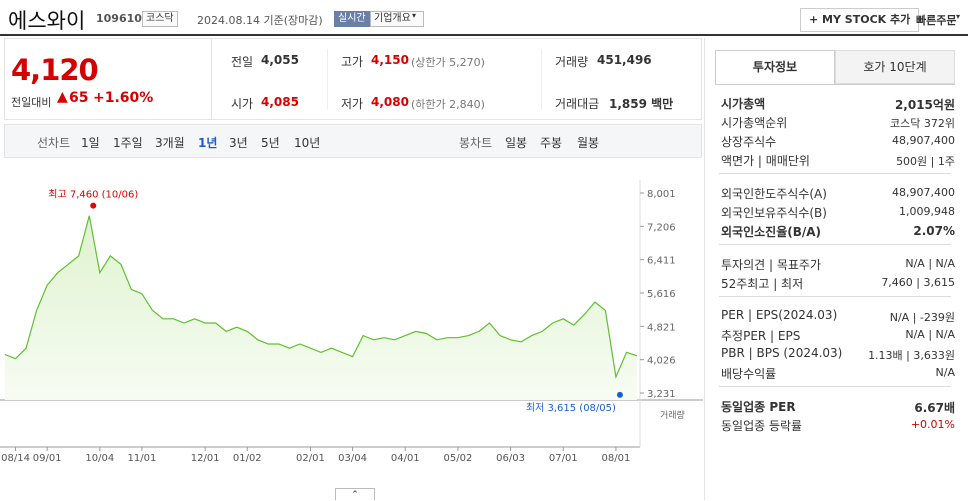 Image resolution: width=968 pixels, height=501 pixels. What do you see at coordinates (128, 143) in the screenshot?
I see `period-tab: 1주일` at bounding box center [128, 143].